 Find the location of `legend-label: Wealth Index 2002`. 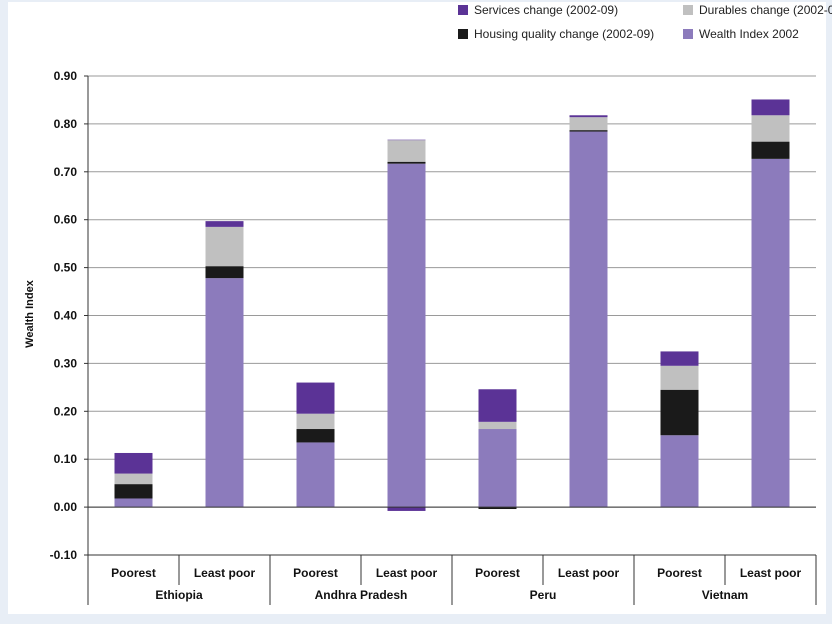

legend-label: Wealth Index 2002 is located at coordinates (749, 34).